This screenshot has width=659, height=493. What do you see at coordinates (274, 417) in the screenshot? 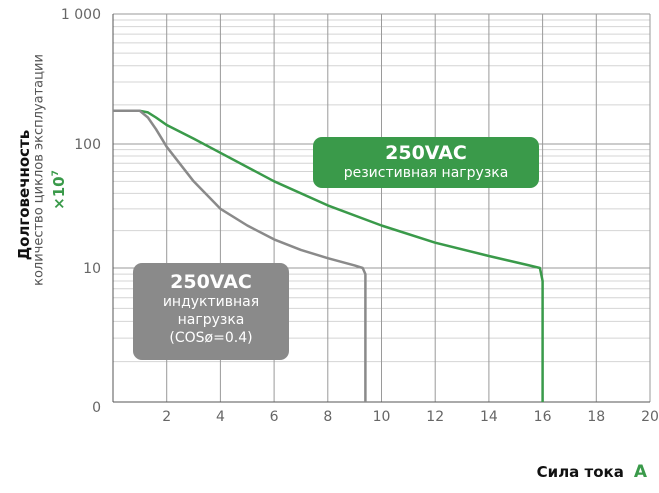
I see `x-tick-label: 6` at bounding box center [274, 417].